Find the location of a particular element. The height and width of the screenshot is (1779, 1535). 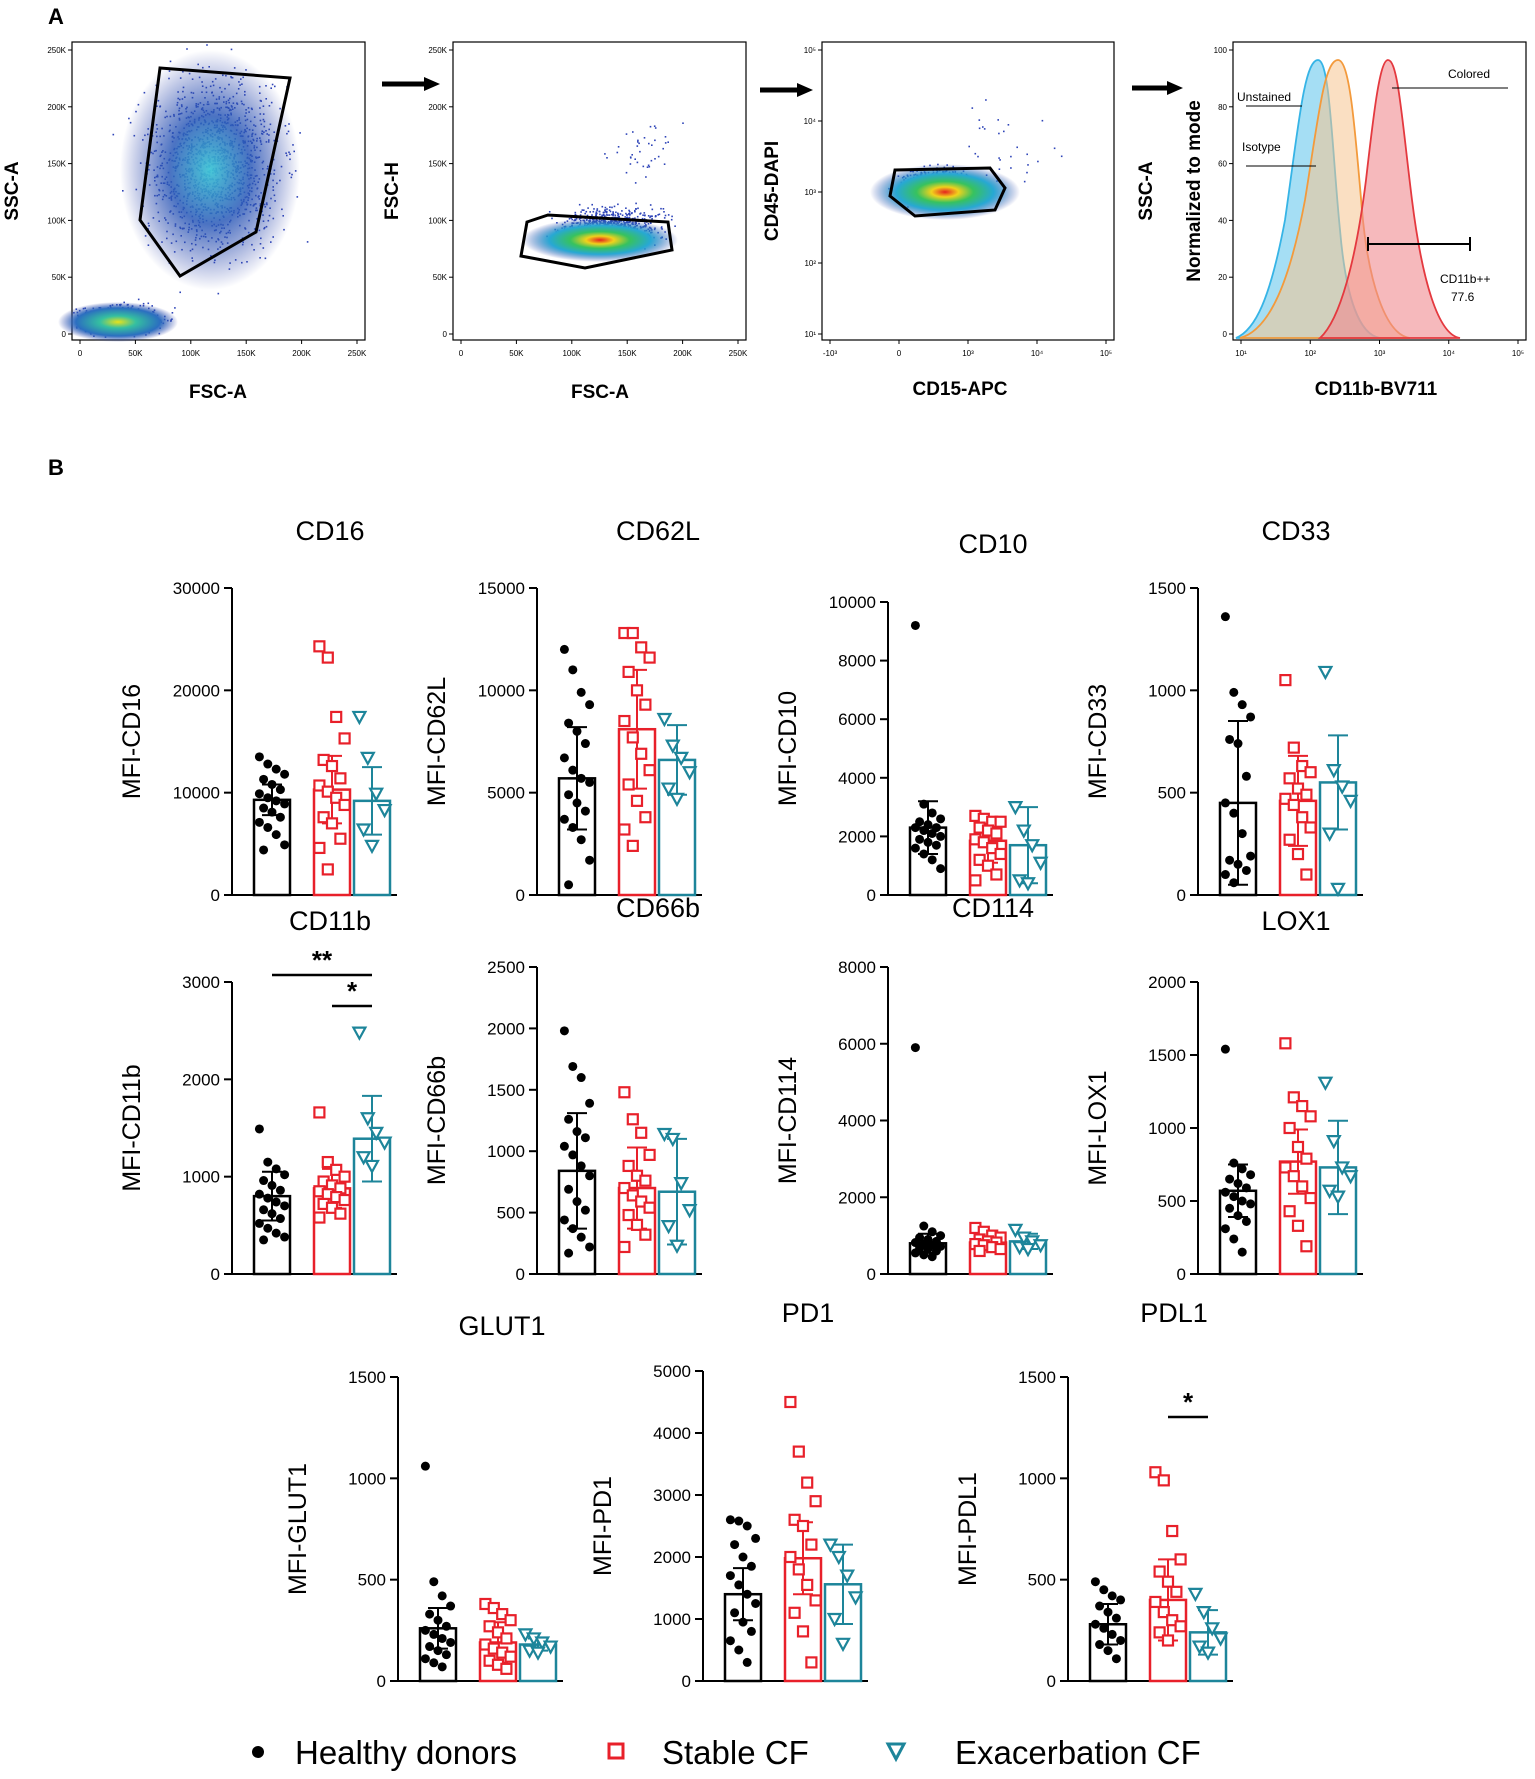

flow-plot-2-ylabel: FSC-H is located at coordinates (392, 191).